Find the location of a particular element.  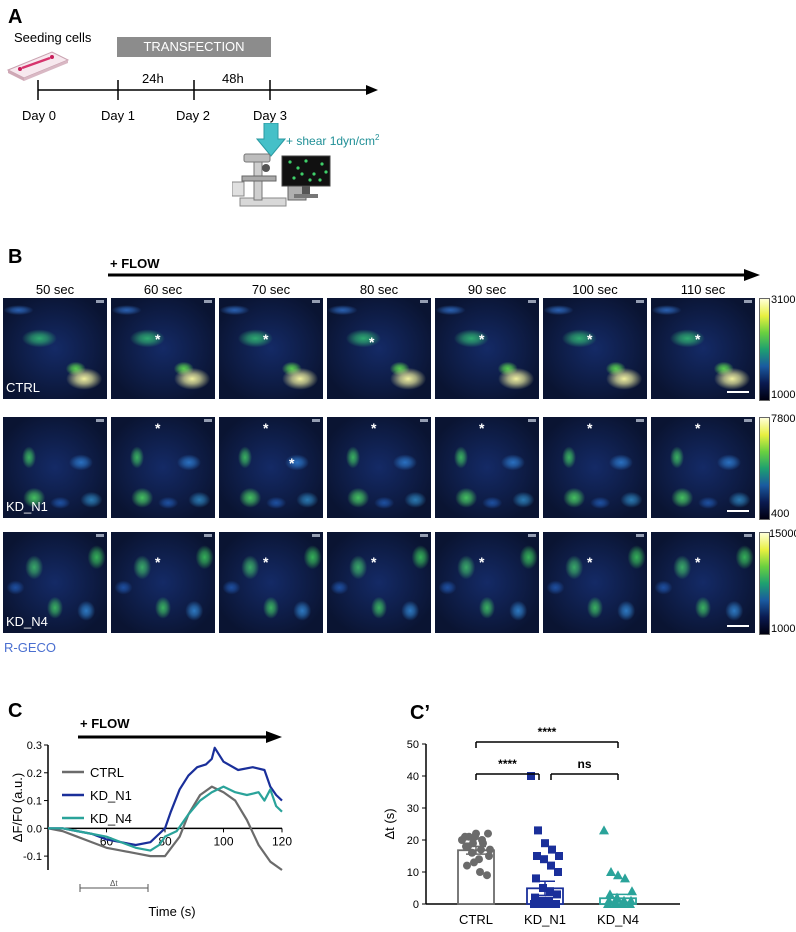

x-tick-label: 100 is located at coordinates (223, 841).